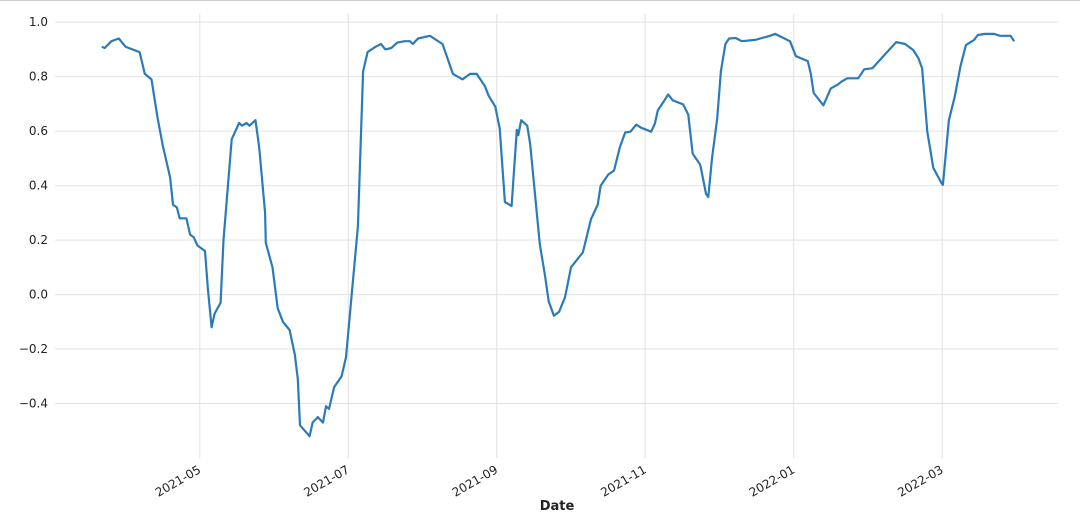 The width and height of the screenshot is (1080, 531). I want to click on y-tick-label: 0.0, so click(38, 295).